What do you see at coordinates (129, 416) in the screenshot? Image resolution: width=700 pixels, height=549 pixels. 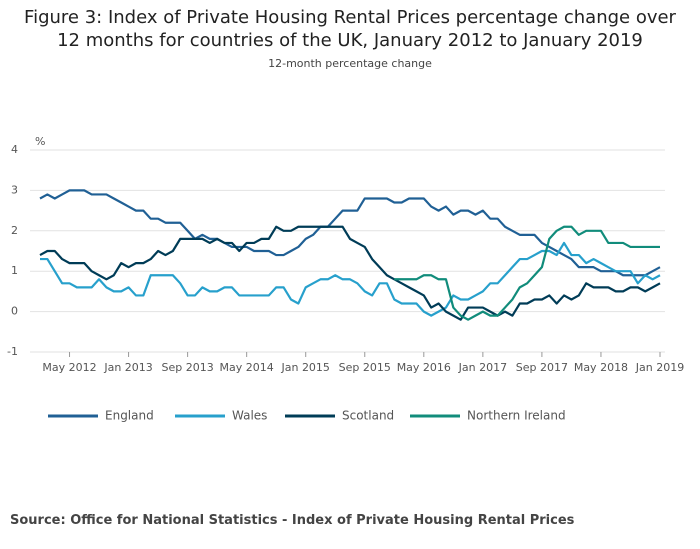 I see `legend-label: England` at bounding box center [129, 416].